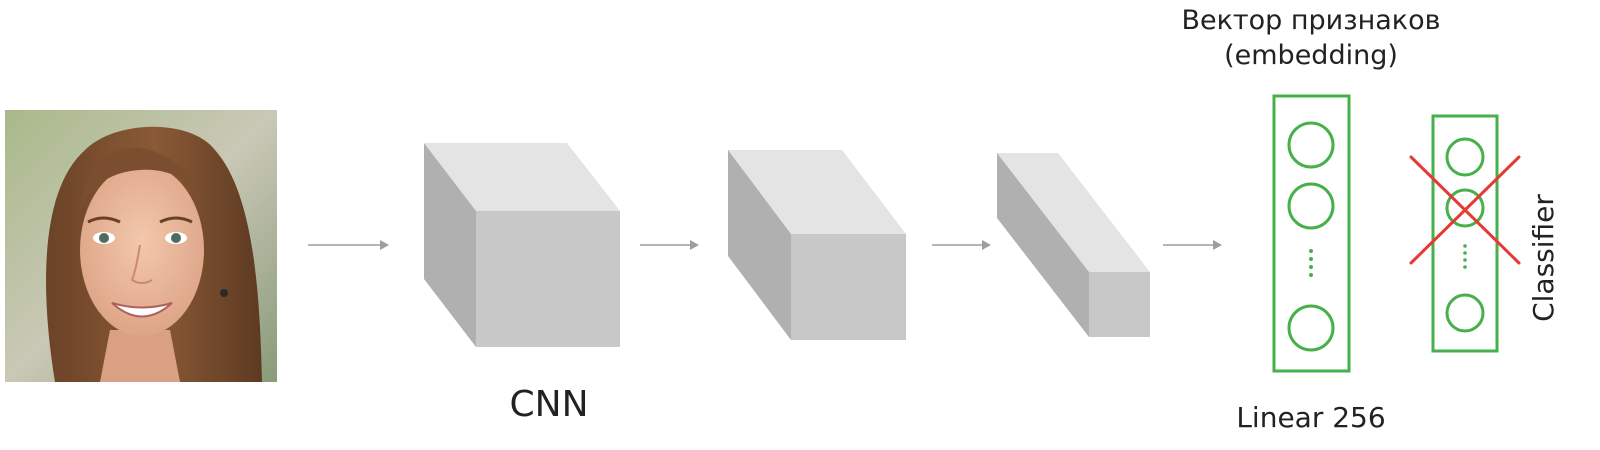 The image size is (1600, 450). I want to click on classifier-label: Classifier, so click(1543, 258).